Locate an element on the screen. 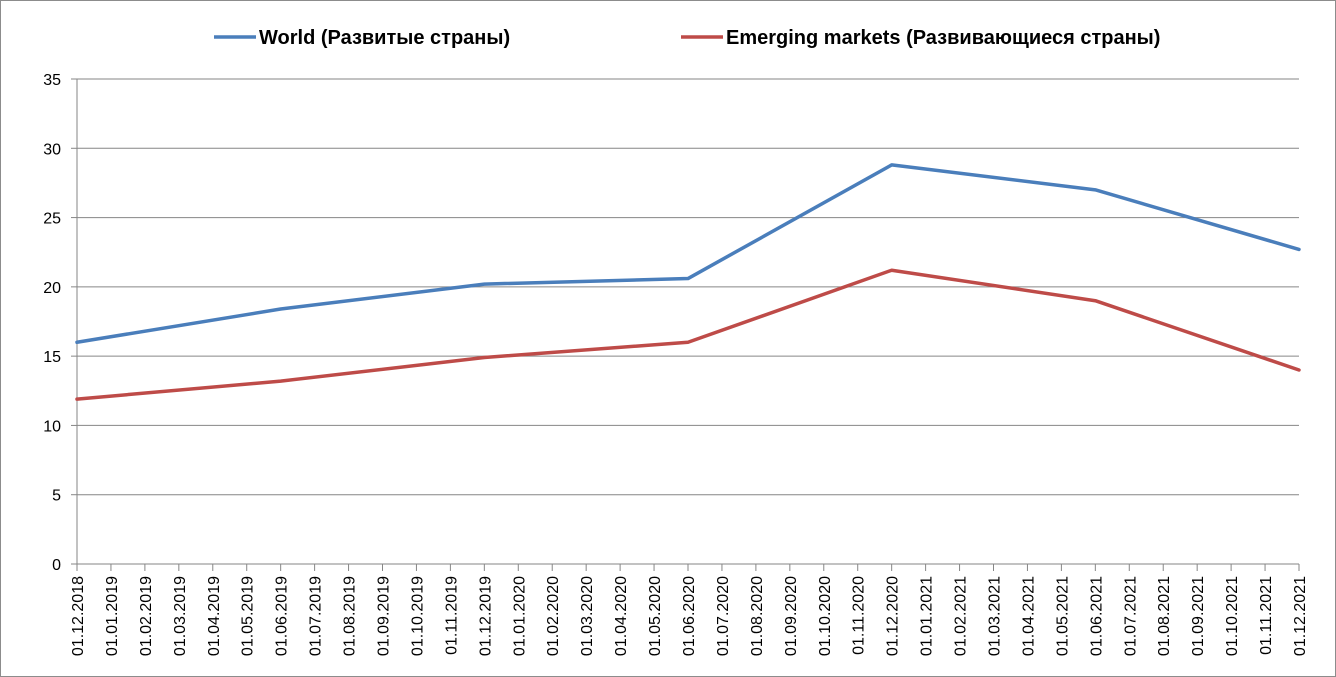 This screenshot has width=1336, height=677. y-tick-label: 0 is located at coordinates (56, 565).